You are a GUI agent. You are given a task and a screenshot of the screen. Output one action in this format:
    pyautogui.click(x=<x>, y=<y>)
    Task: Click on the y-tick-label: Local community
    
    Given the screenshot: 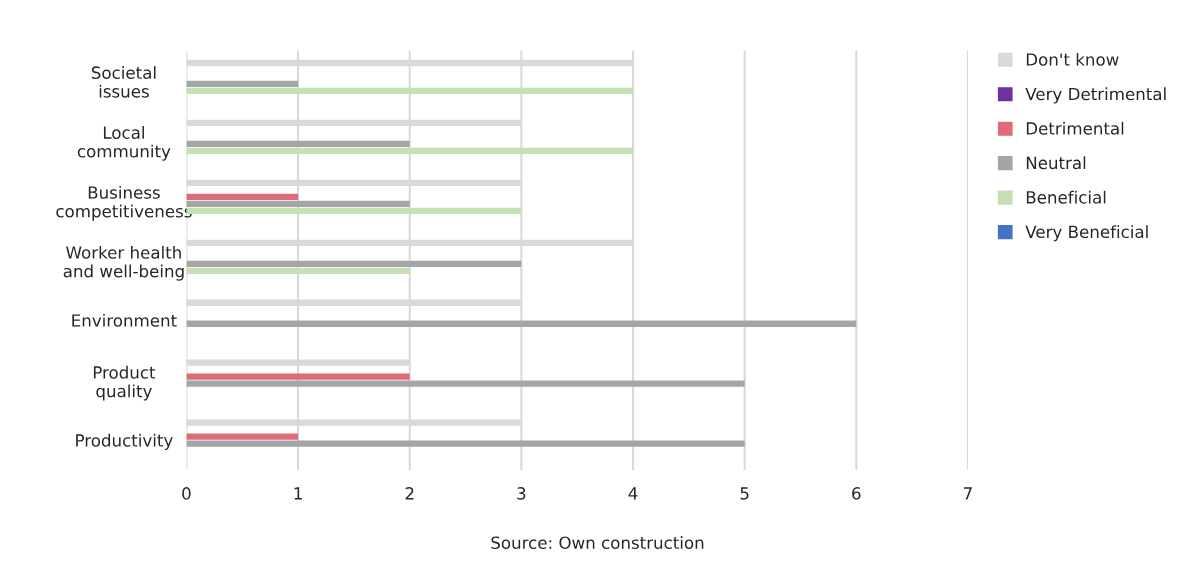 What is the action you would take?
    pyautogui.click(x=124, y=143)
    